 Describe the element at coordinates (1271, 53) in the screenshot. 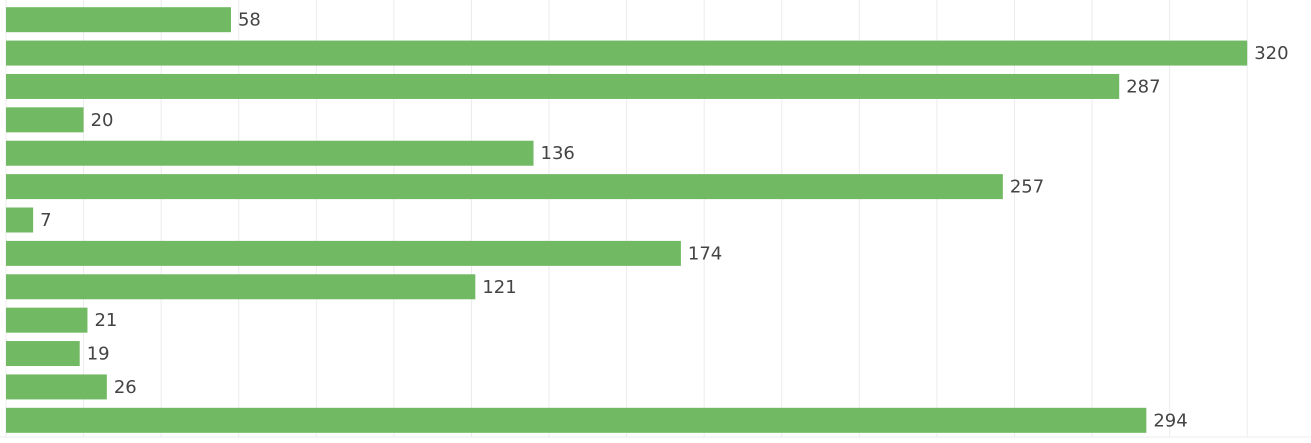

I see `value-label: 320` at that location.